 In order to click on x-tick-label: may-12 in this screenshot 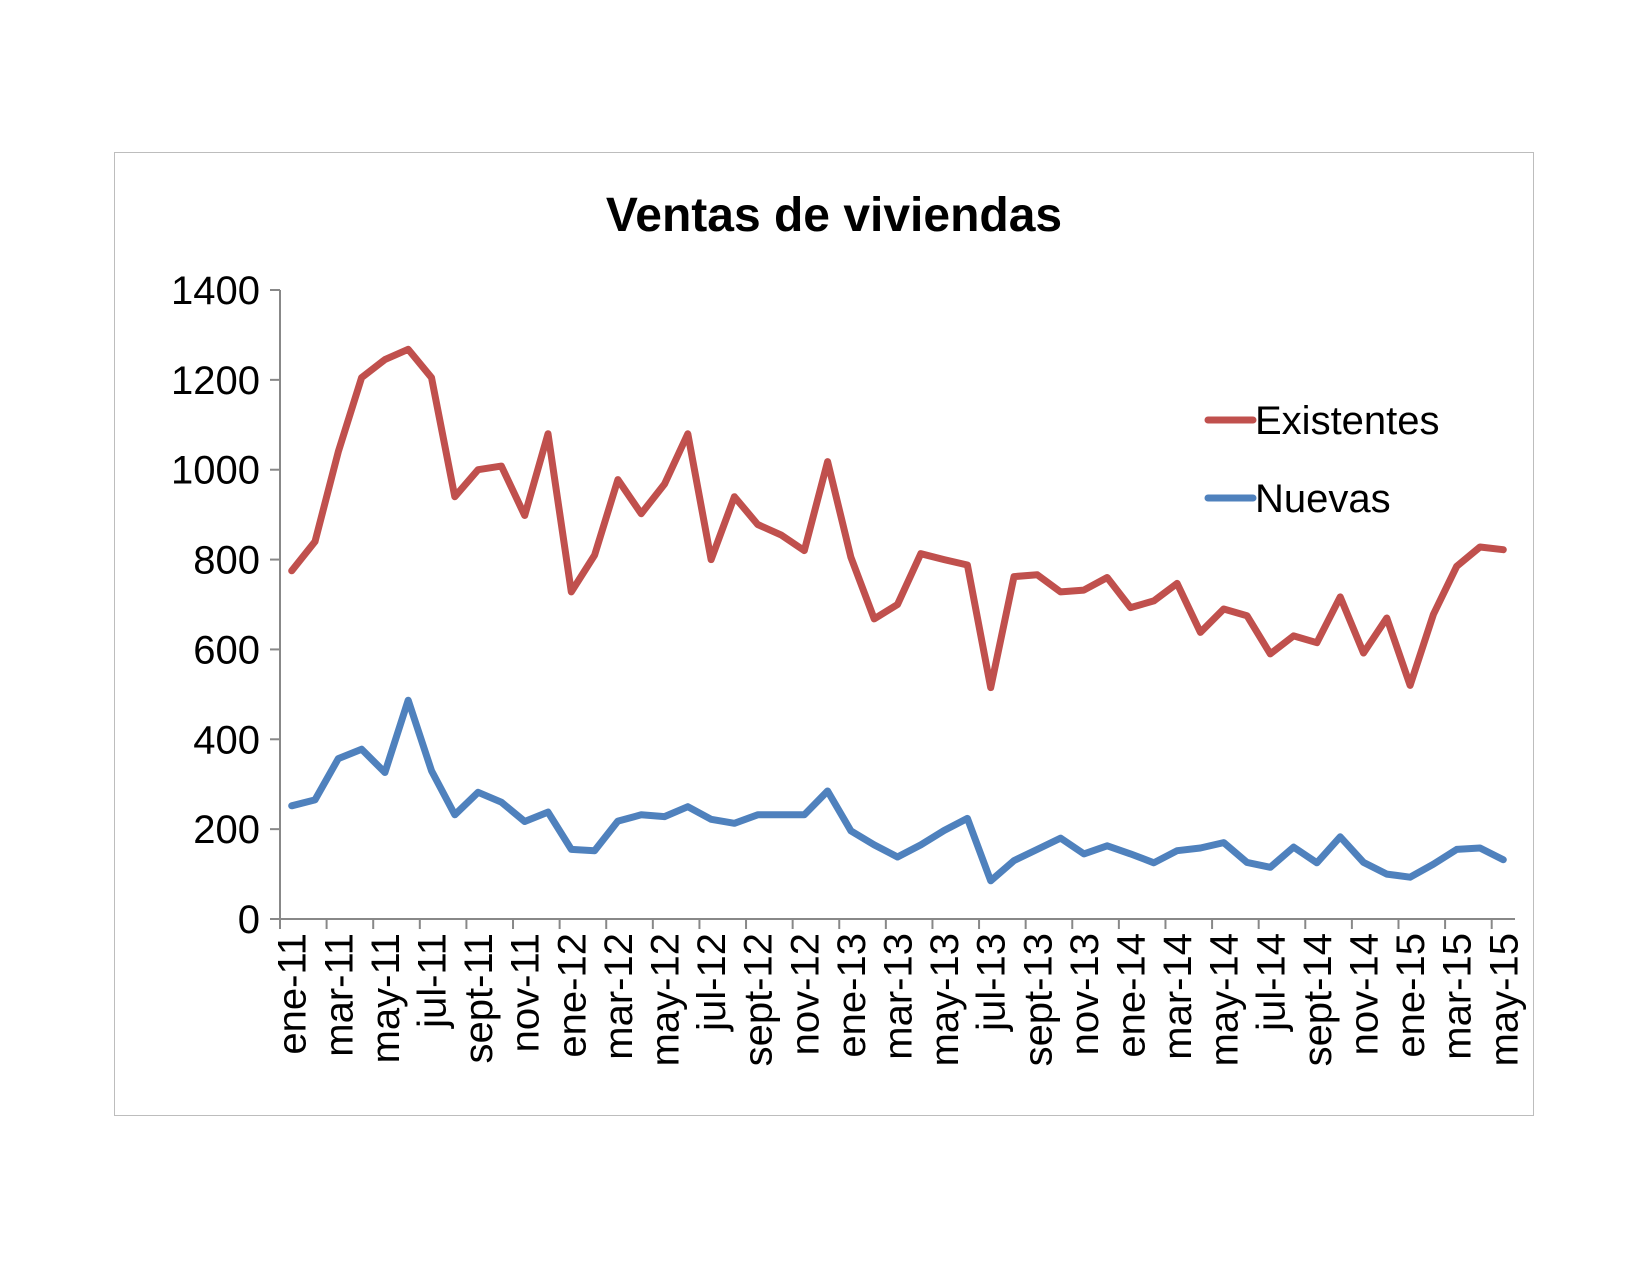, I will do `click(665, 999)`.